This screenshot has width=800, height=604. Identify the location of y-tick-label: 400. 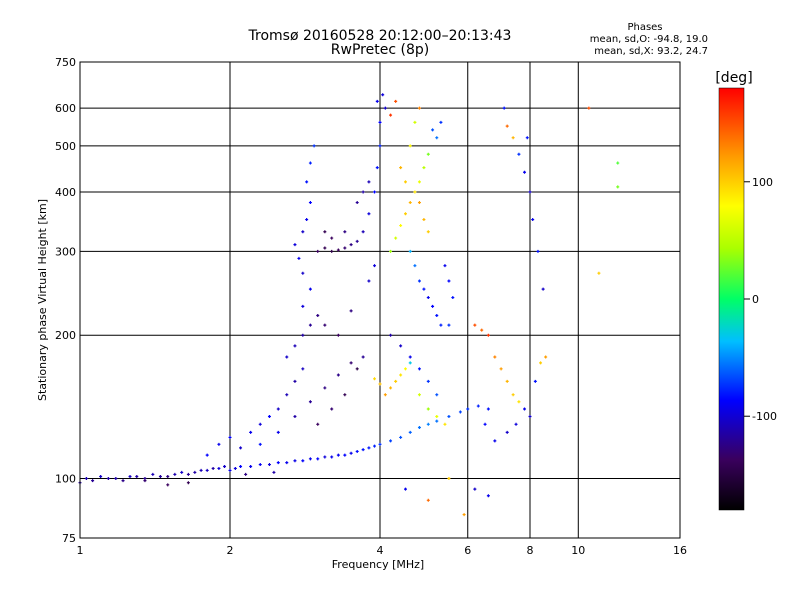
(65, 192).